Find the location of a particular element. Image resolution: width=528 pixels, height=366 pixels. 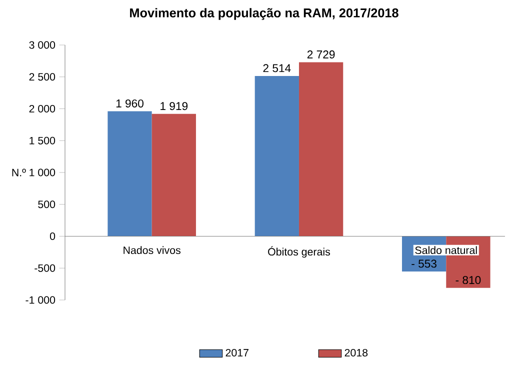

legend-label: 2018 is located at coordinates (356, 352).